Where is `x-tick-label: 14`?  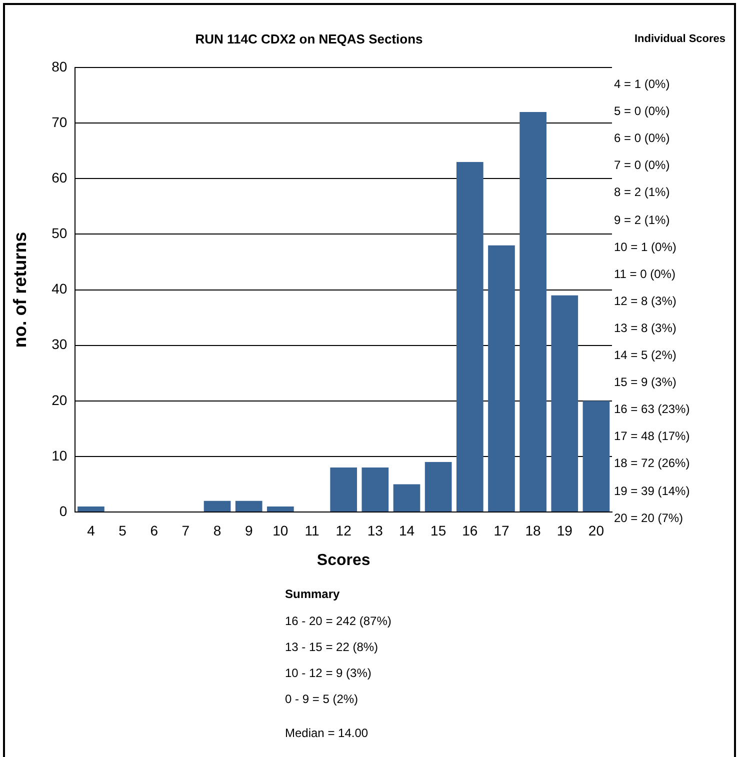
x-tick-label: 14 is located at coordinates (406, 530).